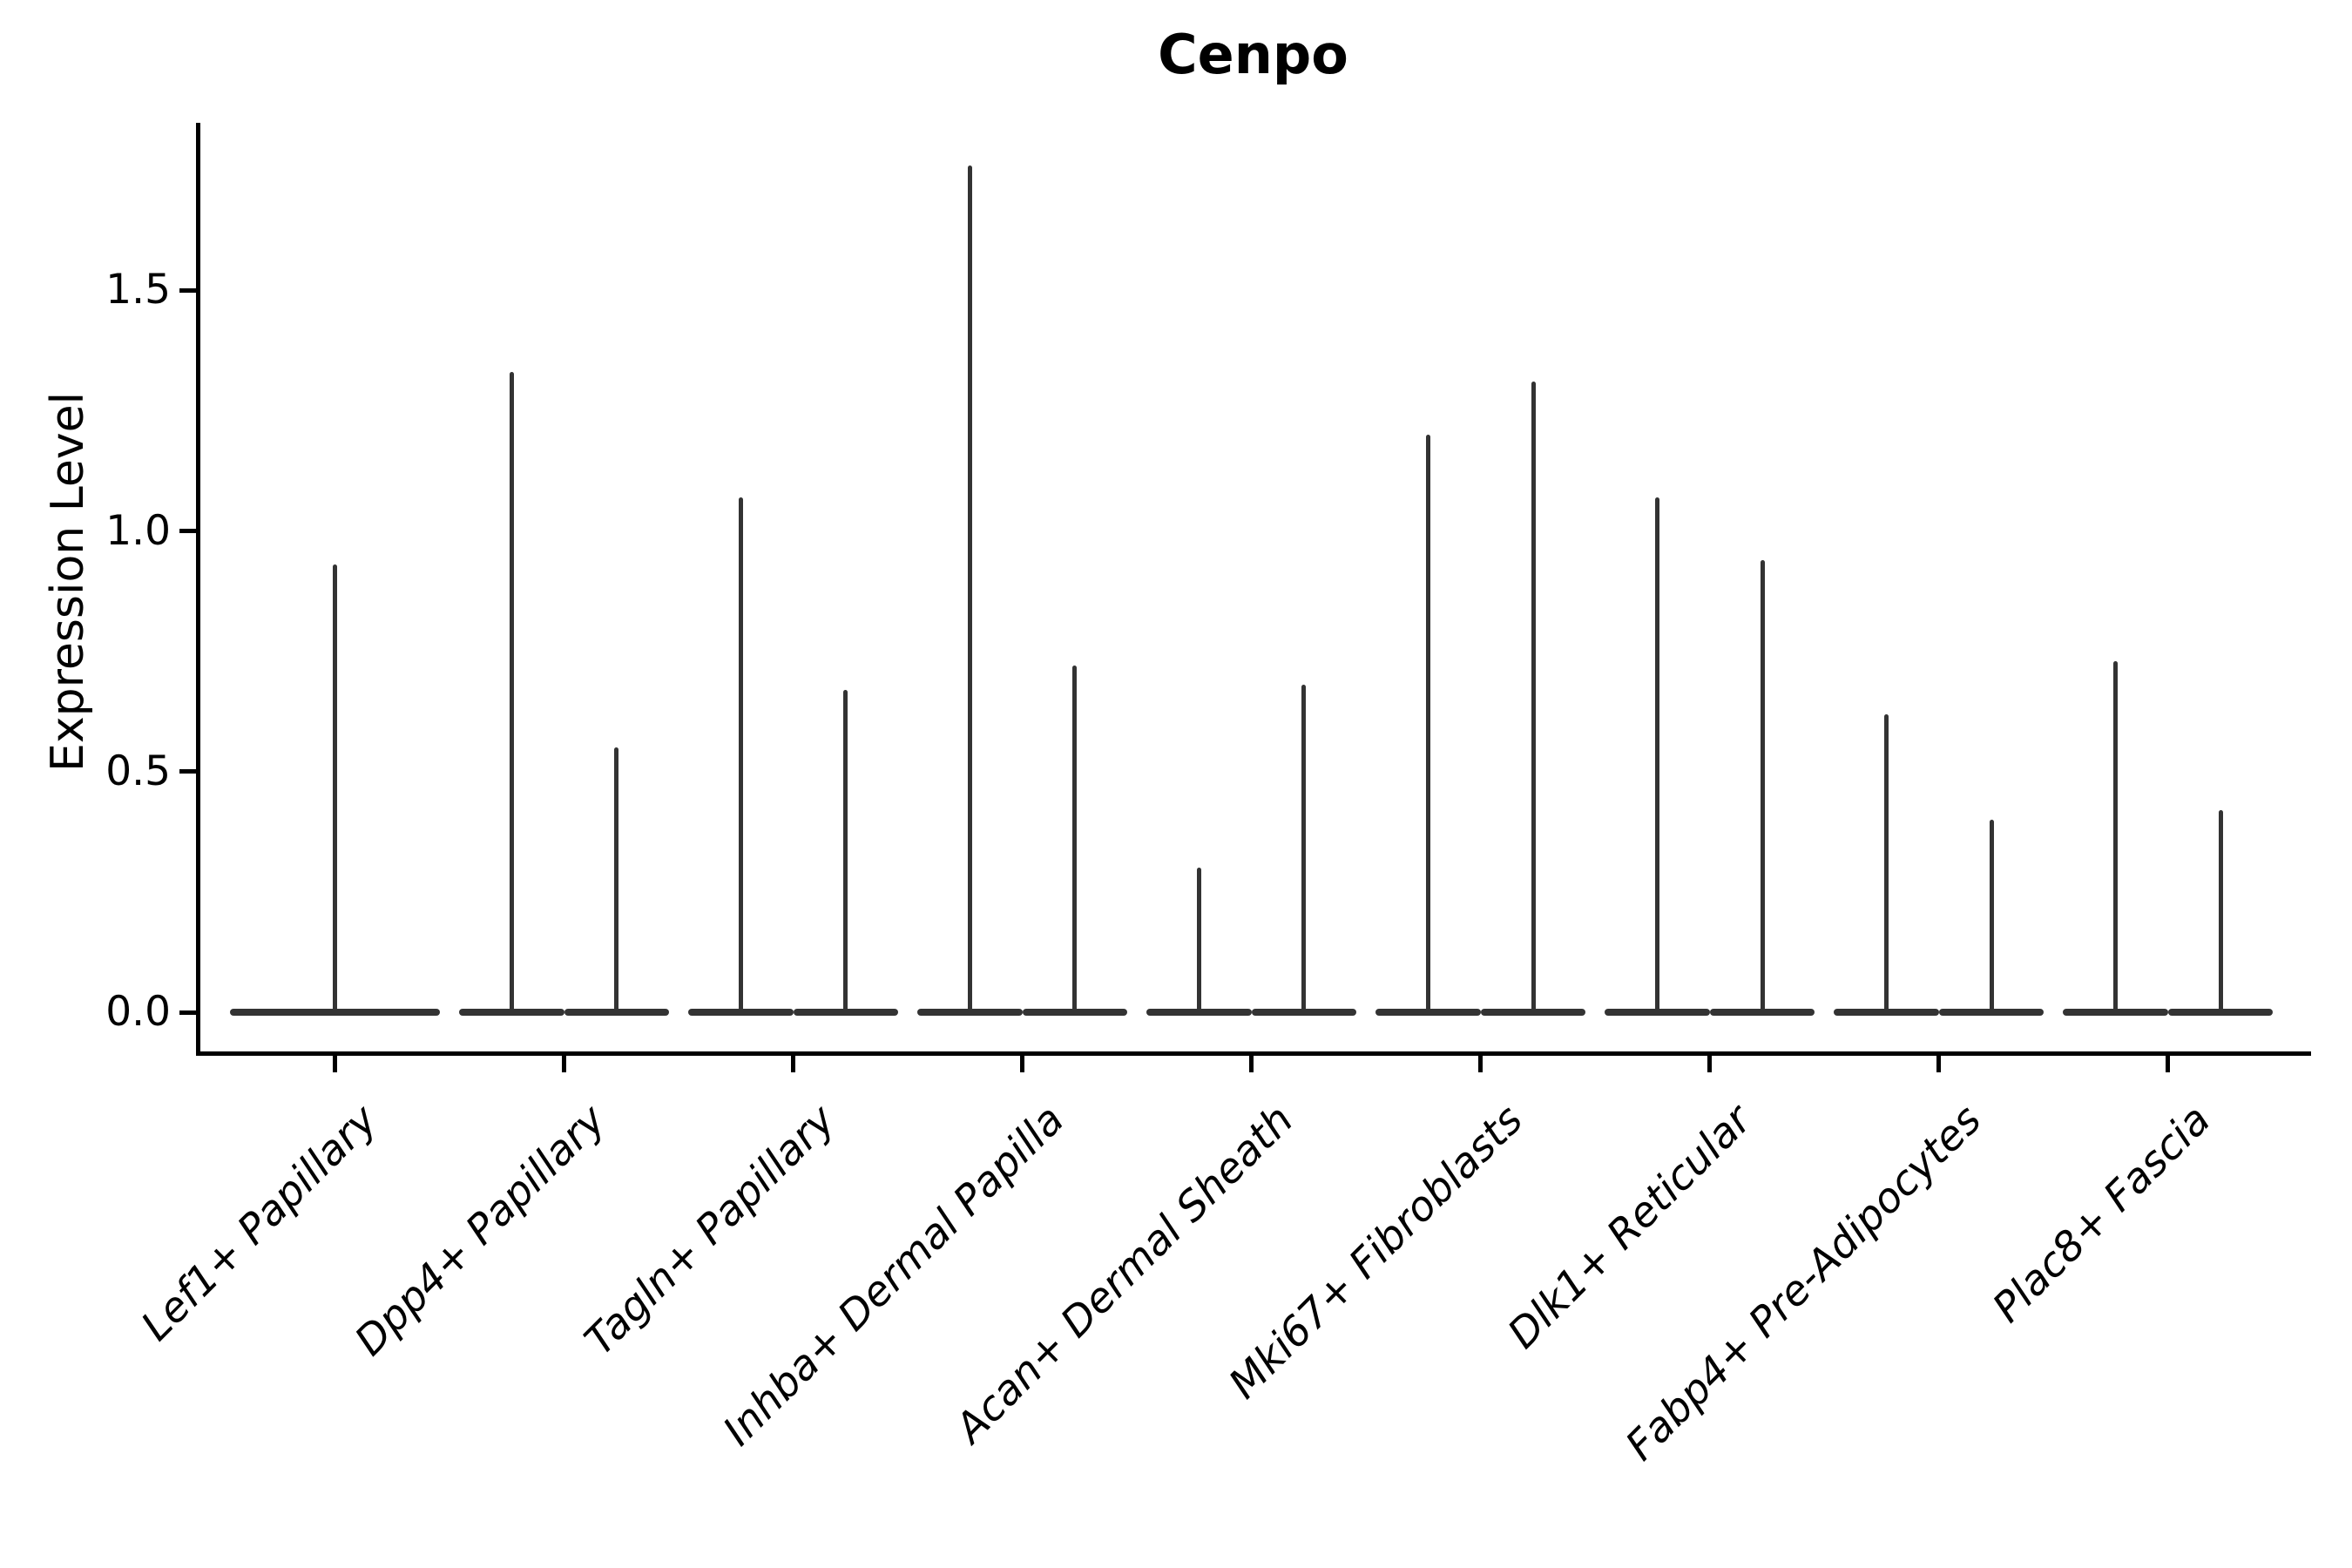 Image resolution: width=2352 pixels, height=1568 pixels. I want to click on y-tick-label: 0.0, so click(138, 1012).